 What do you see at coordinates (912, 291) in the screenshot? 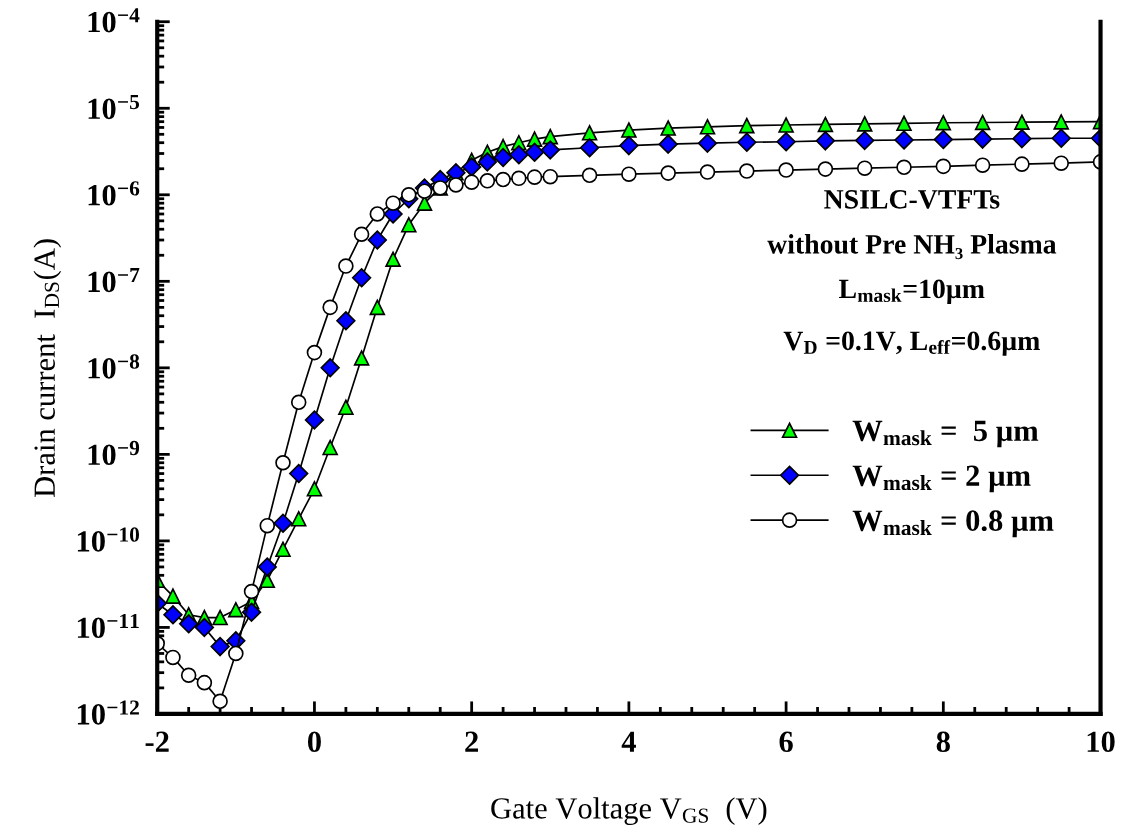
I see `annotation: L$_{mask}$=10µm` at bounding box center [912, 291].